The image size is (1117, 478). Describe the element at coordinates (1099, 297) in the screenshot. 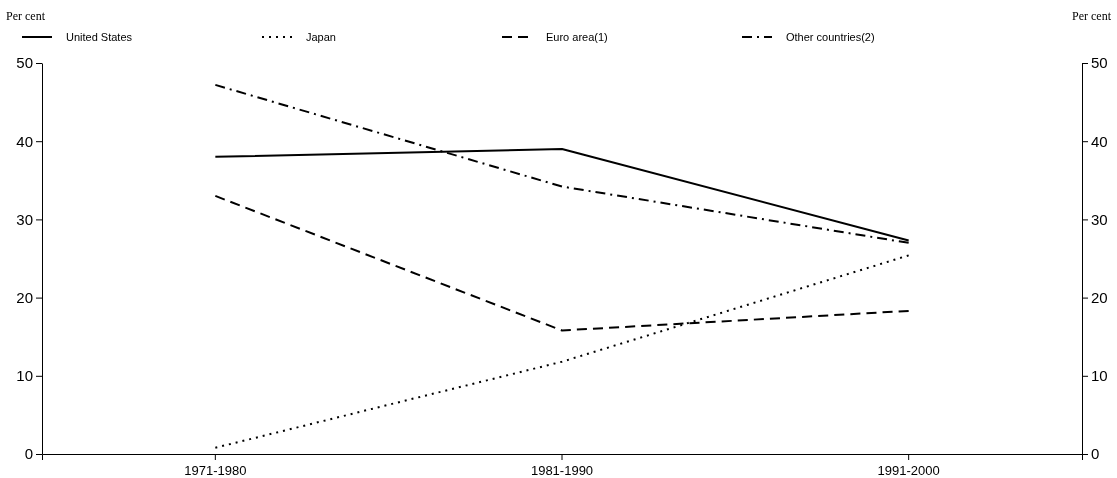

I see `y2-tick-label: 20` at that location.